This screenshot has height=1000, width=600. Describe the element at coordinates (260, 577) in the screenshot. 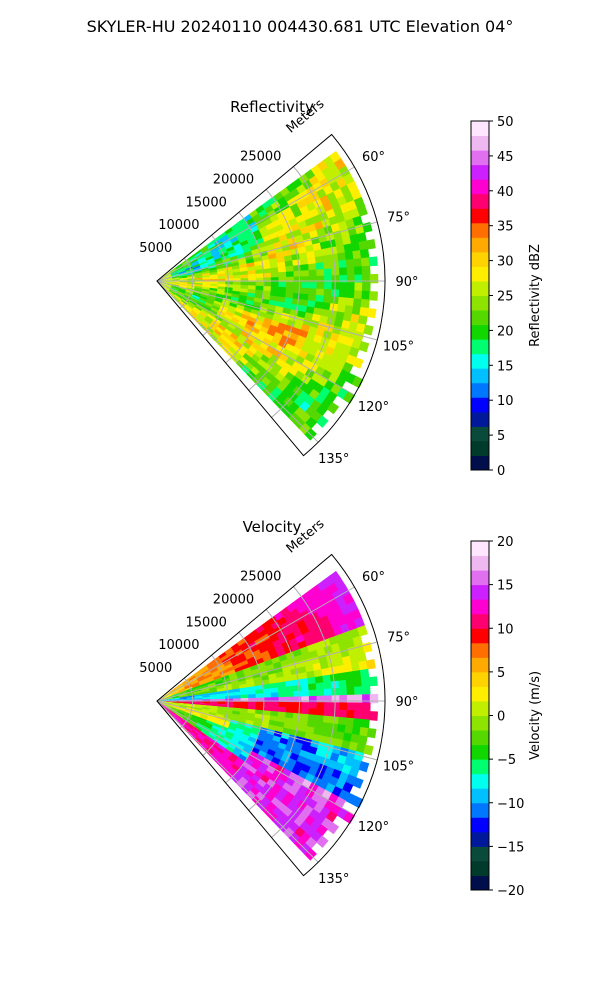

I see `radial-tick-label: 25000` at that location.